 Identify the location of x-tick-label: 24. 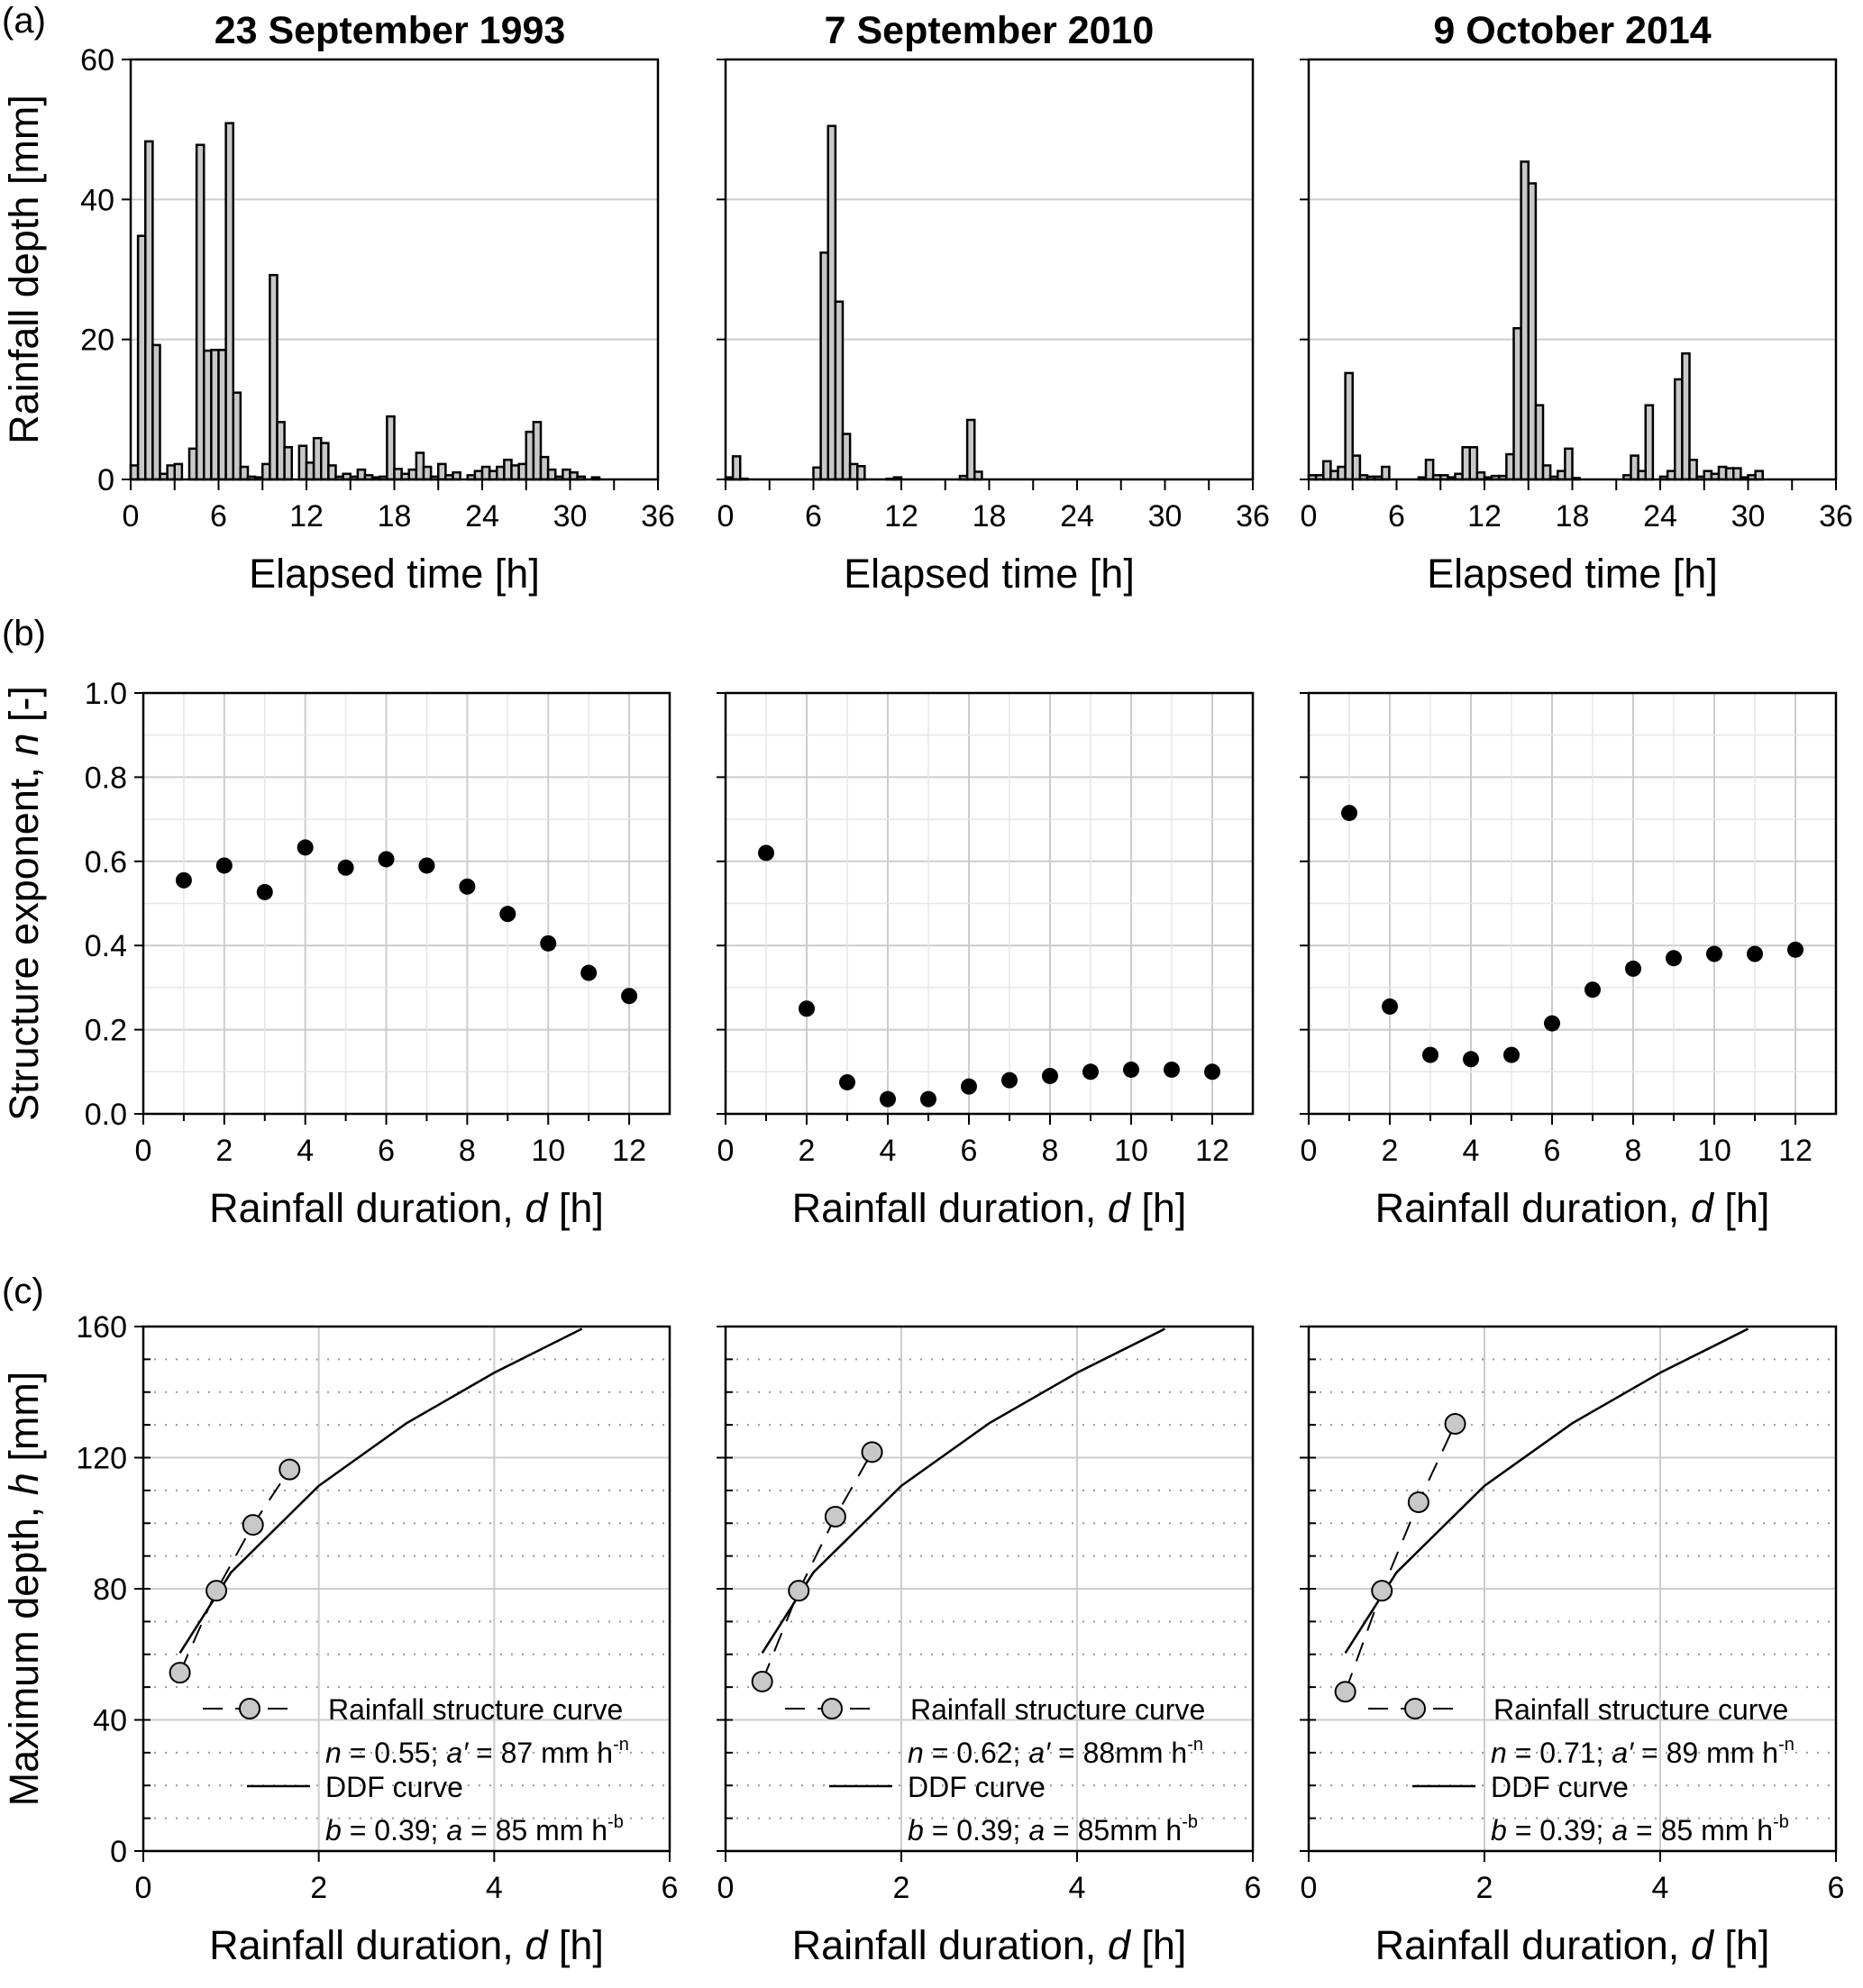
(482, 516).